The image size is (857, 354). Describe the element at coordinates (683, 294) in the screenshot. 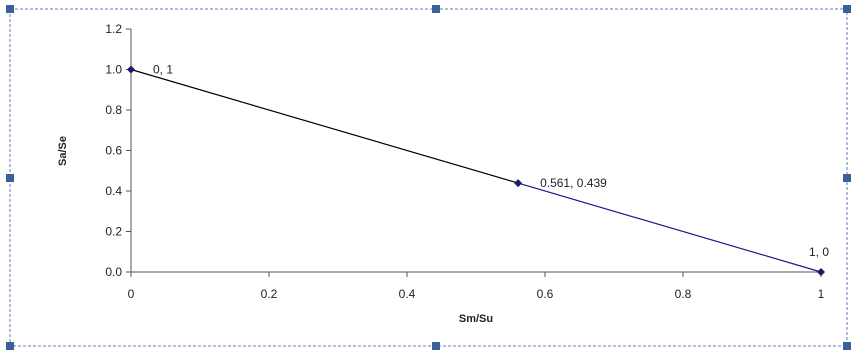

I see `x-tick-label: 0.8` at that location.